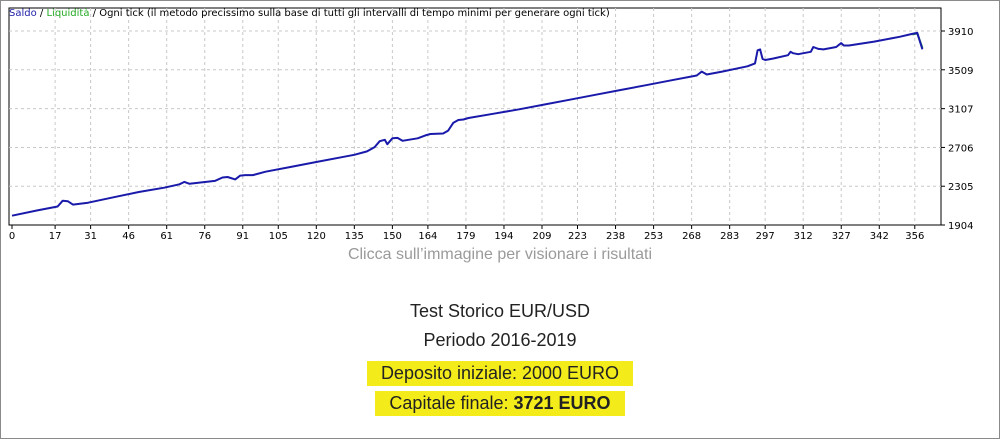 This screenshot has width=1000, height=439. What do you see at coordinates (960, 187) in the screenshot?
I see `y-tick-label: 2305` at bounding box center [960, 187].